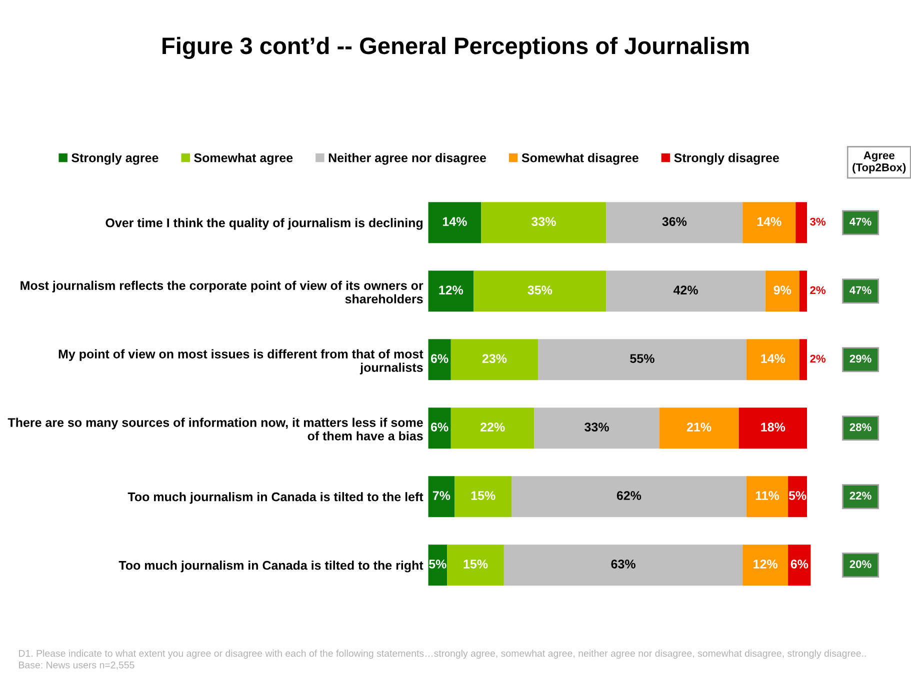 The height and width of the screenshot is (685, 911). I want to click on text: D1. Please indicate to what extent you agree or disagree with each of the following statements…strongly agree, somewhat agree, neither agree nor disagree, somewhat disagree, strongly disagree.., so click(442, 654).